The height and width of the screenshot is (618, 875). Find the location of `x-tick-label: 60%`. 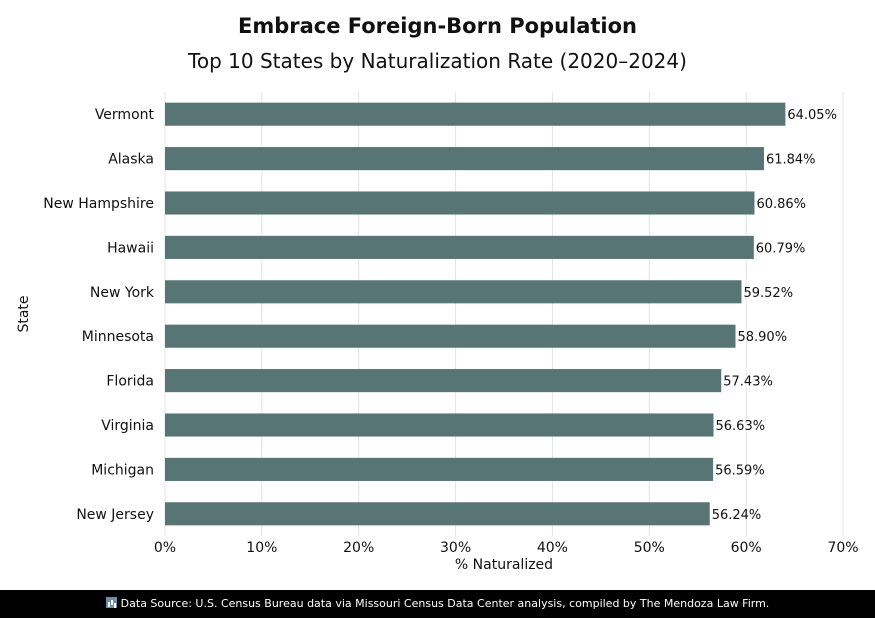

x-tick-label: 60% is located at coordinates (746, 548).